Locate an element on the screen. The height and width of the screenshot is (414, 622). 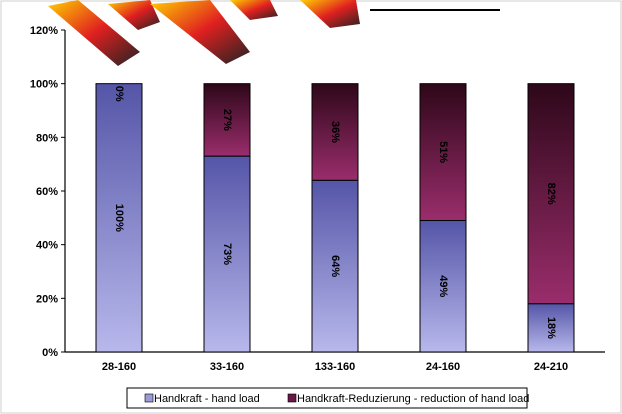
bar-label-reduction: 51% is located at coordinates (443, 152).